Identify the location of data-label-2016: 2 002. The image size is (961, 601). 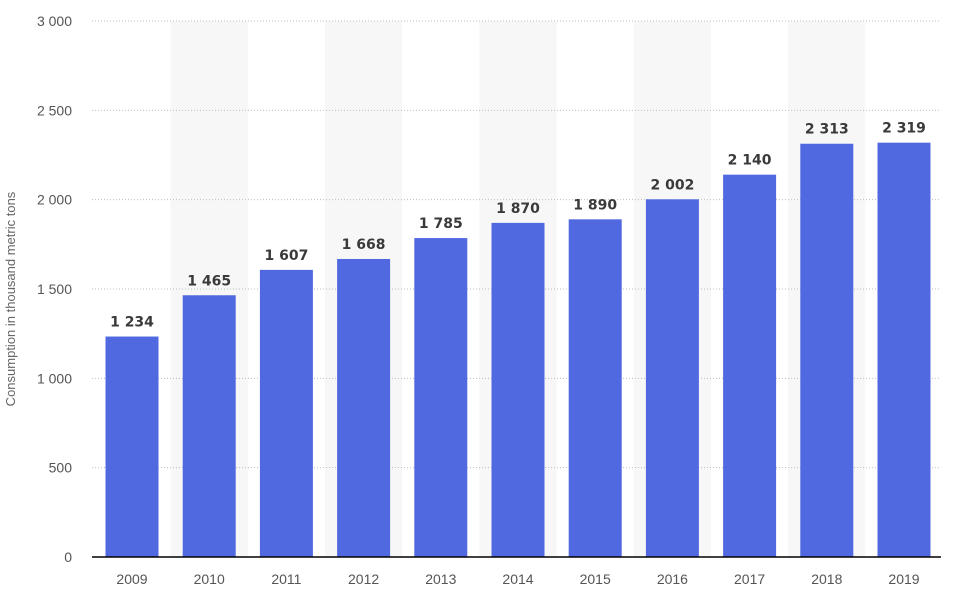
(672, 185).